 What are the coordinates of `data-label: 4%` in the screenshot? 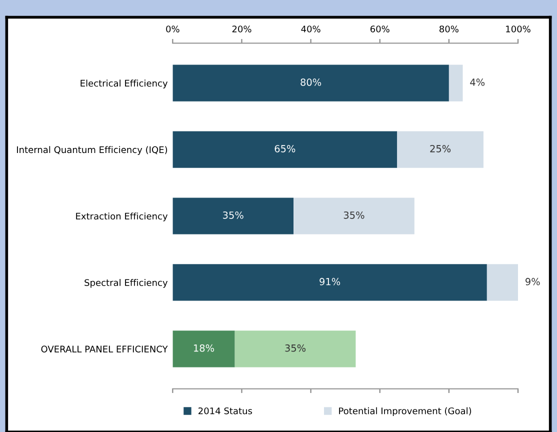 It's located at (477, 82).